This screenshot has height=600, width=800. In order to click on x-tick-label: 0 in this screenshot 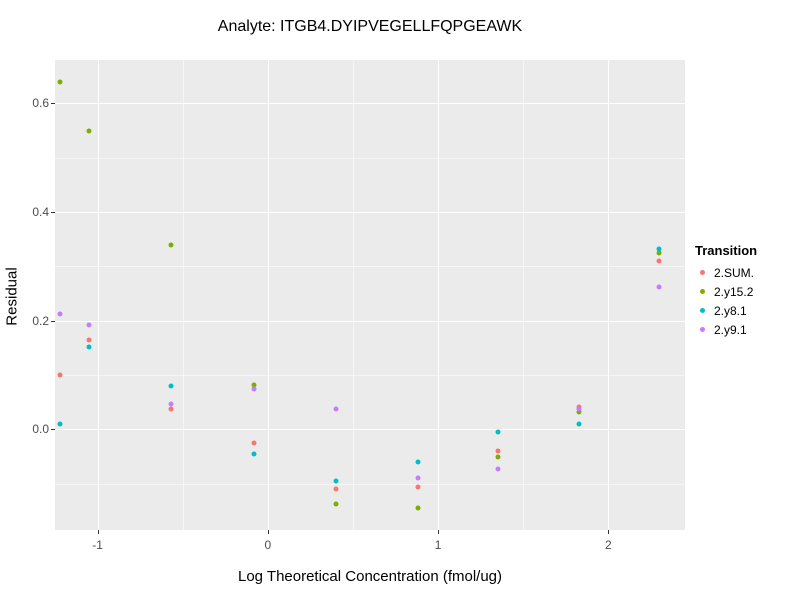, I will do `click(268, 545)`.